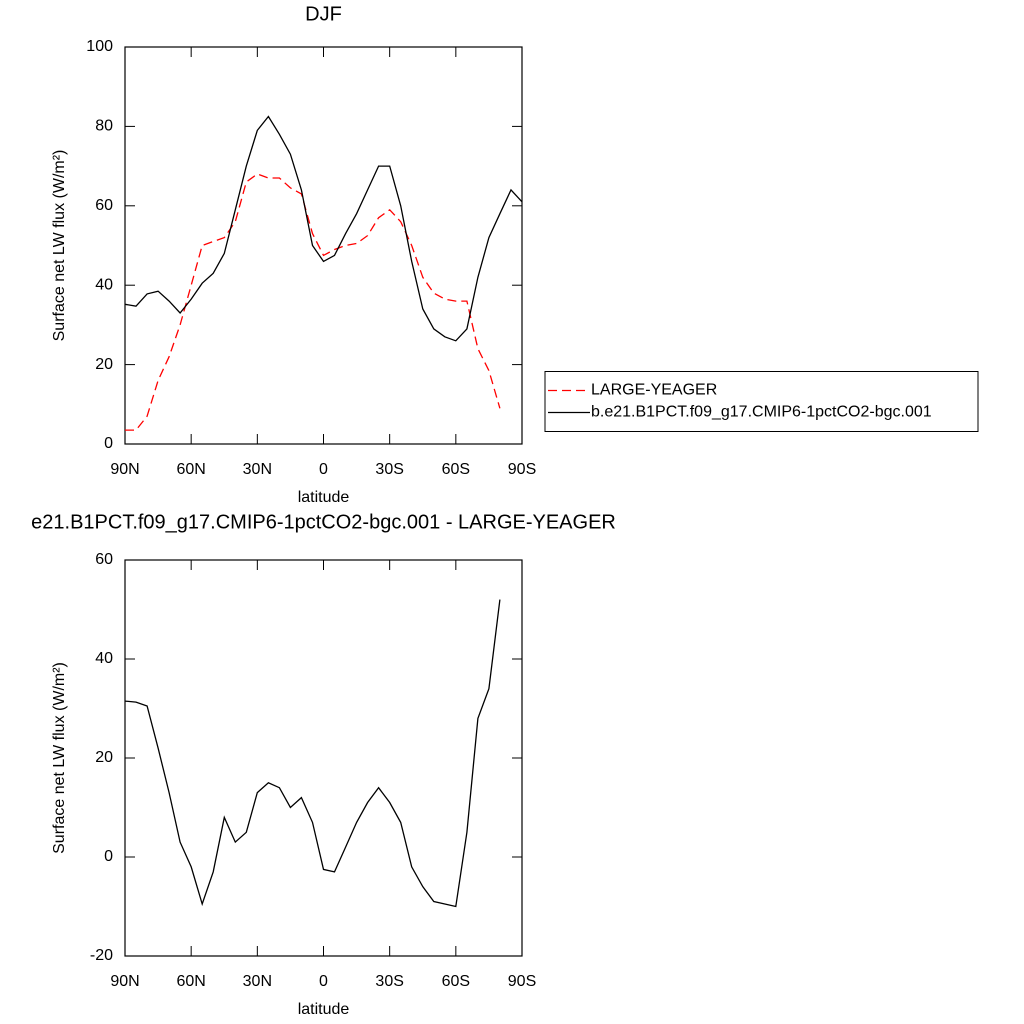 The image size is (1024, 1024). I want to click on legend-label: LARGE-YEAGER, so click(654, 390).